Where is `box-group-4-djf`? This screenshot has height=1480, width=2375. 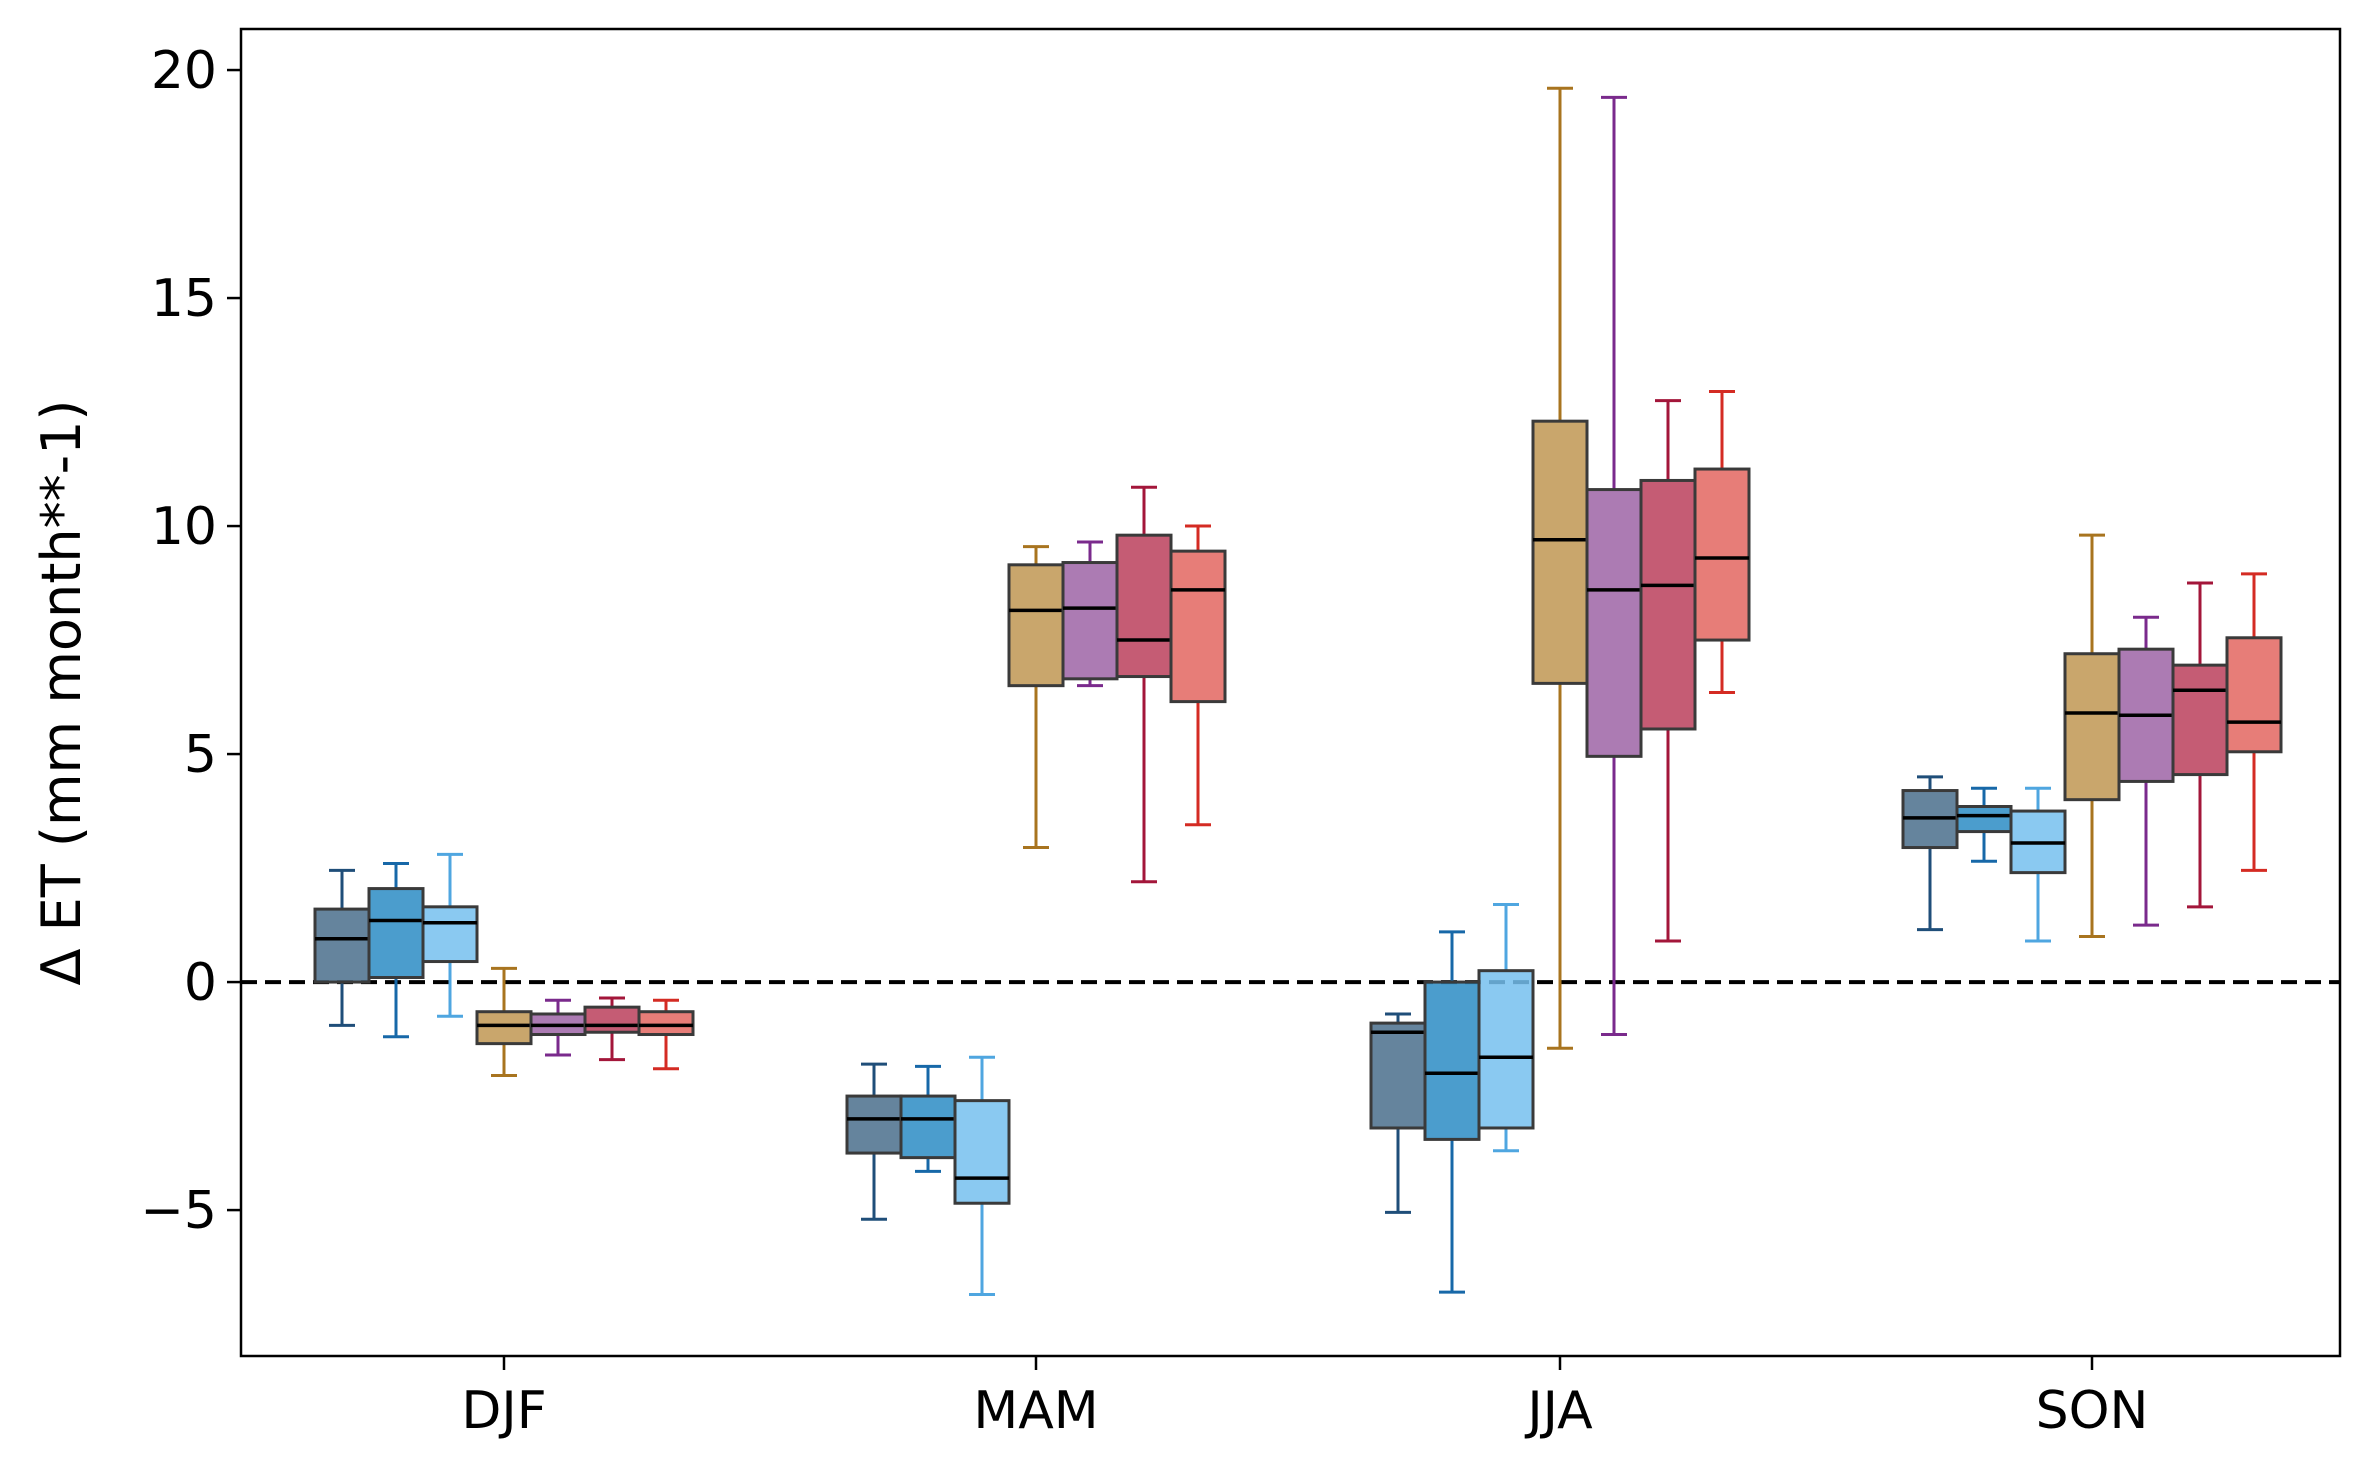
box-group-4-djf is located at coordinates (504, 1022).